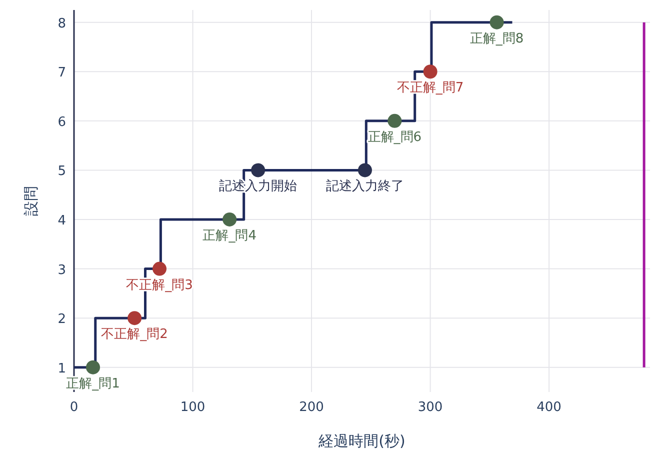 Image resolution: width=651 pixels, height=452 pixels. What do you see at coordinates (134, 334) in the screenshot?
I see `data-label: 不正解_問2` at bounding box center [134, 334].